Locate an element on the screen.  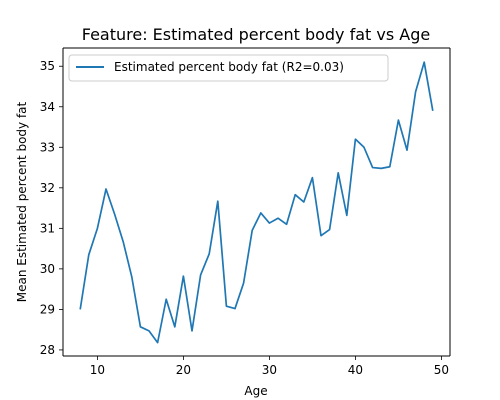
x-tick-label: 50 is located at coordinates (441, 370).